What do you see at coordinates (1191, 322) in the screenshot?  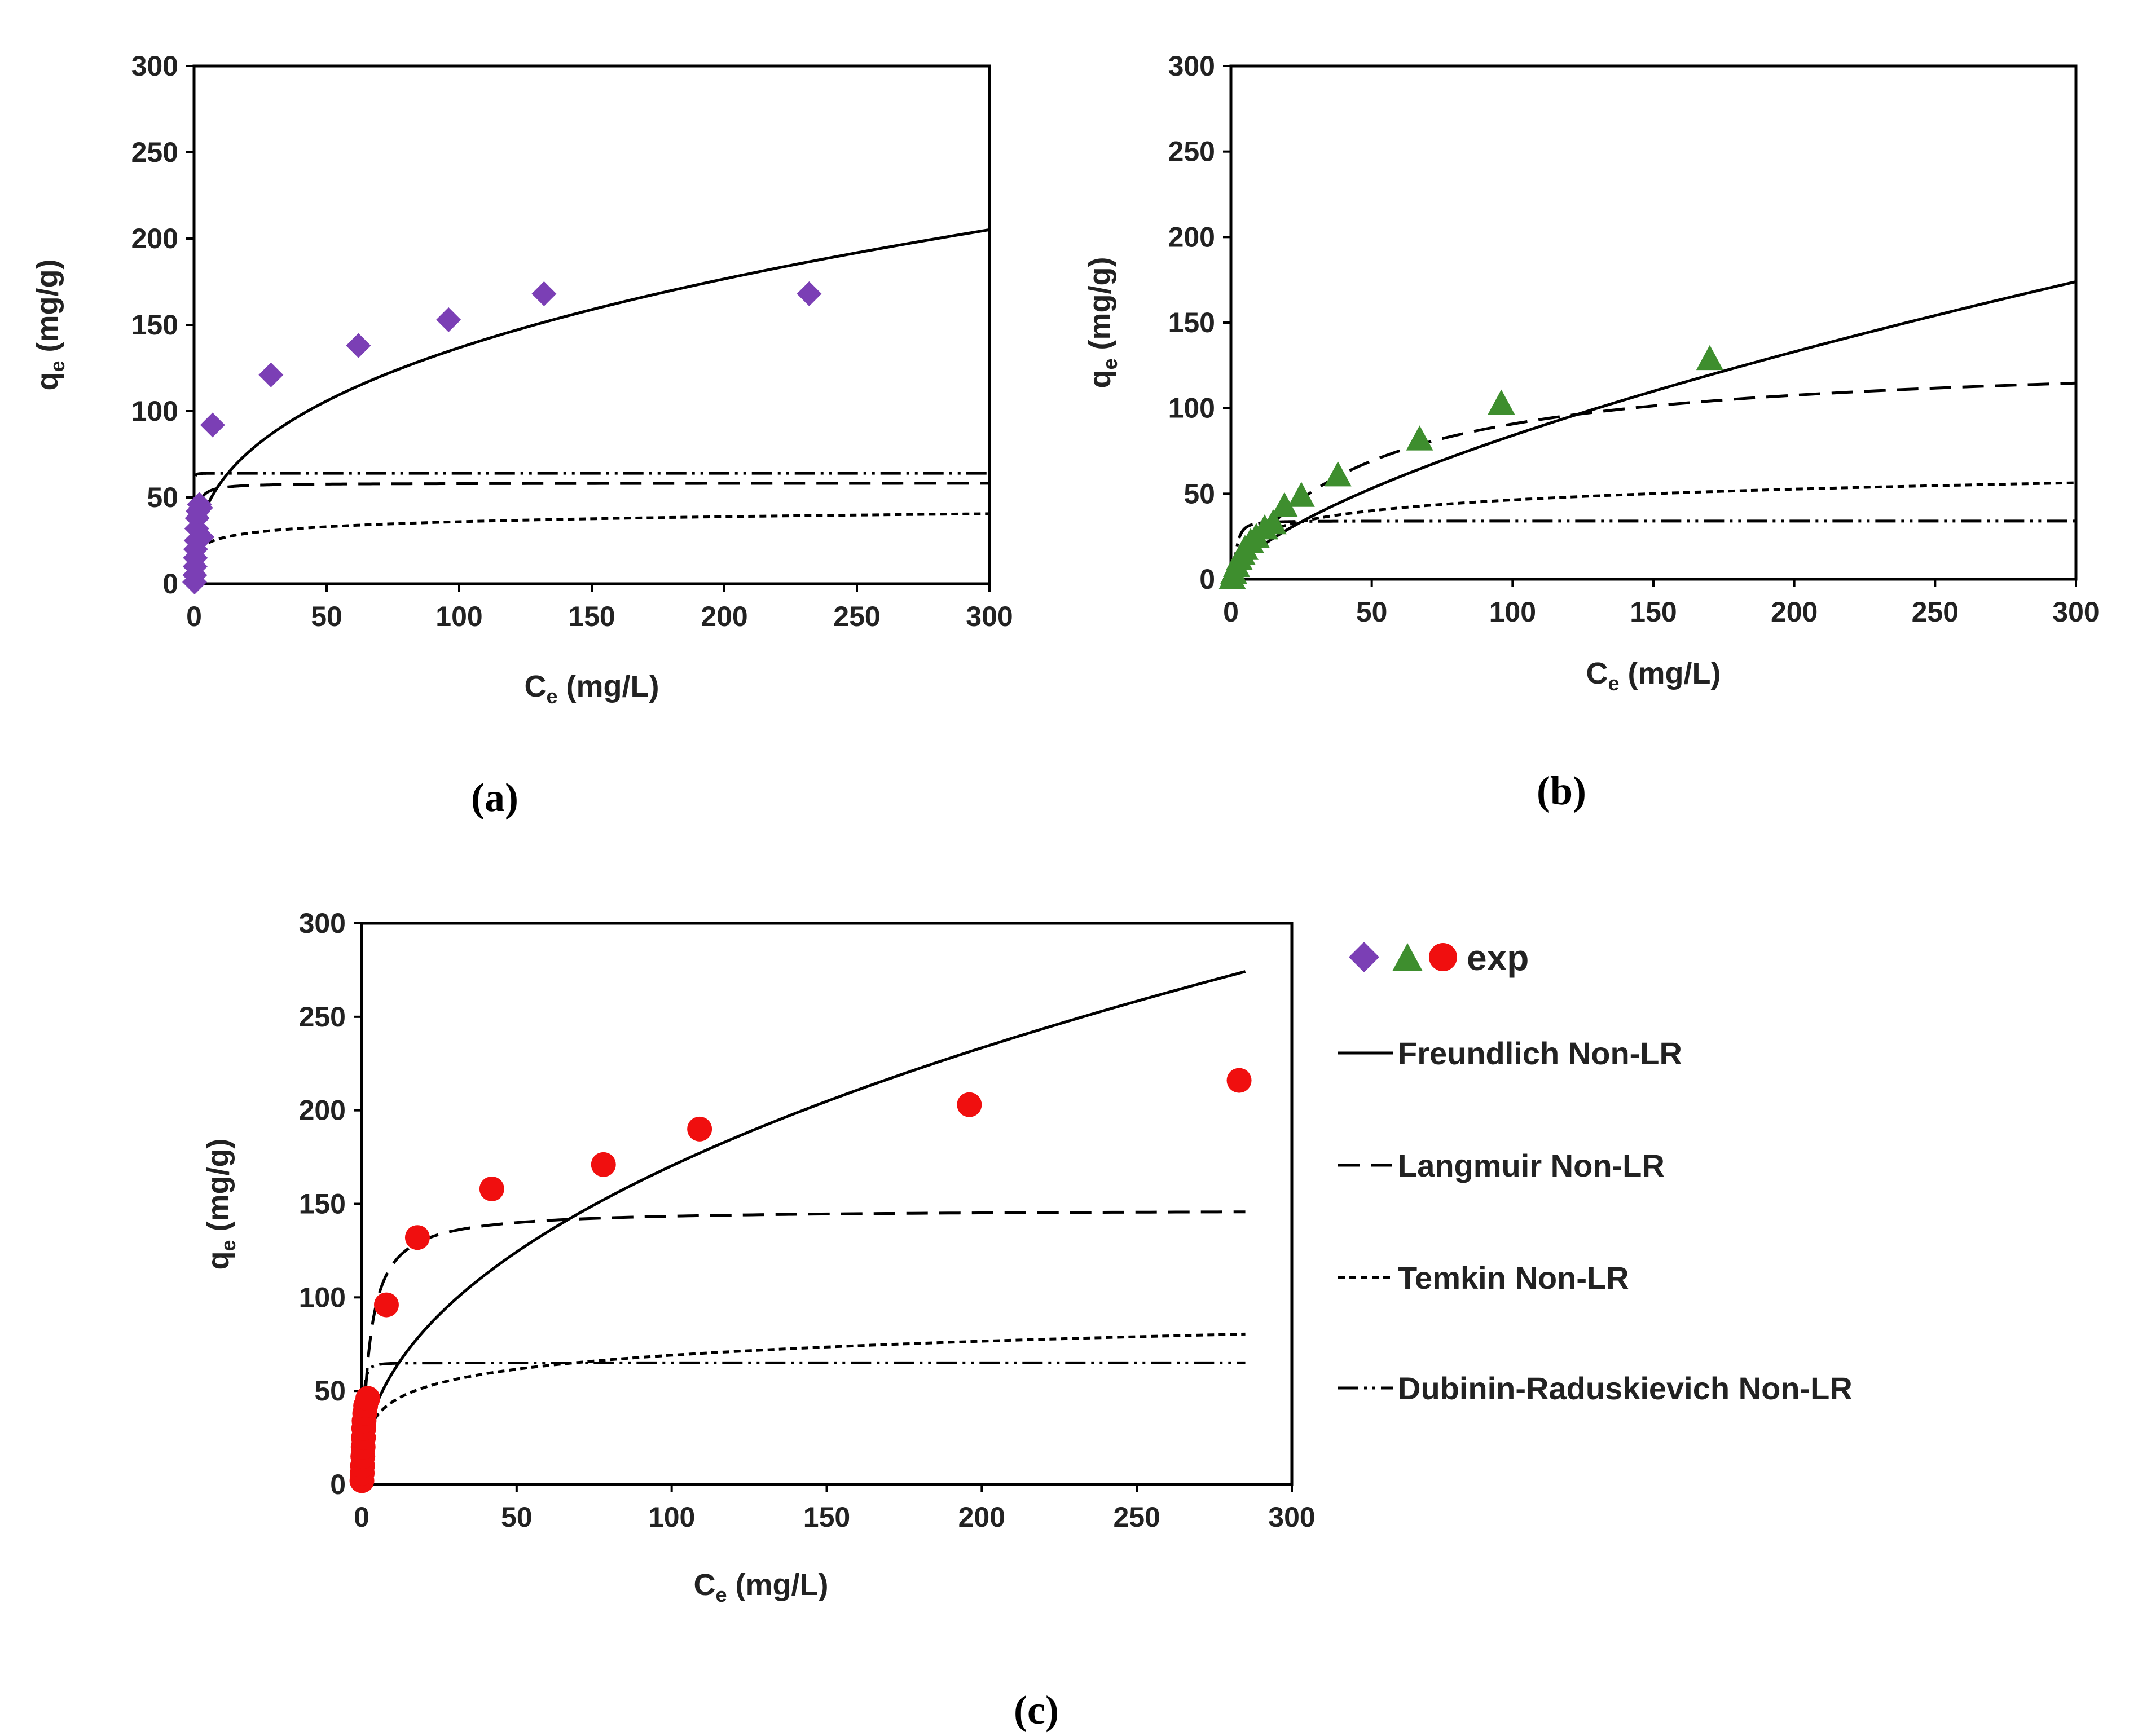 I see `y-tick-label-b-150: 150` at bounding box center [1191, 322].